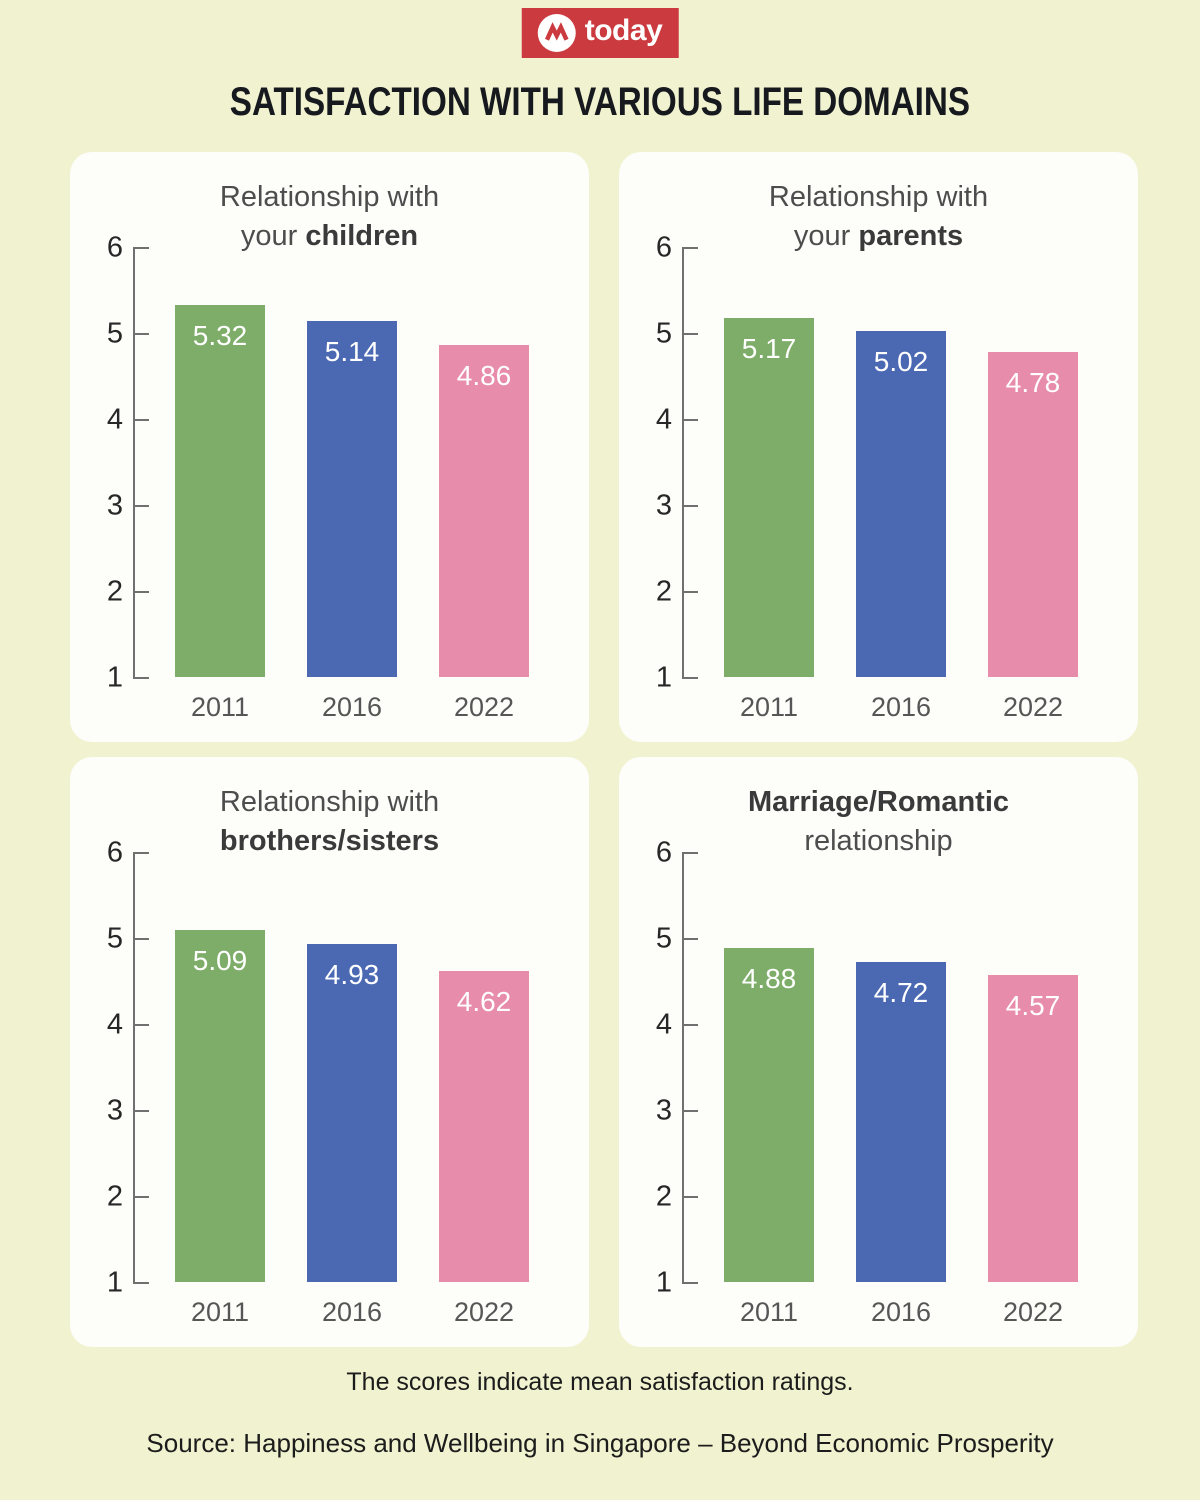 The height and width of the screenshot is (1500, 1200). I want to click on bar-2011: 5.17, so click(769, 497).